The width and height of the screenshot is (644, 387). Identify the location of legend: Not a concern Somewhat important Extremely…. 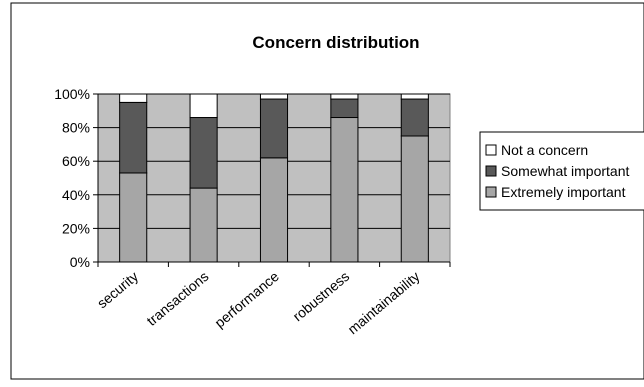
(561, 171).